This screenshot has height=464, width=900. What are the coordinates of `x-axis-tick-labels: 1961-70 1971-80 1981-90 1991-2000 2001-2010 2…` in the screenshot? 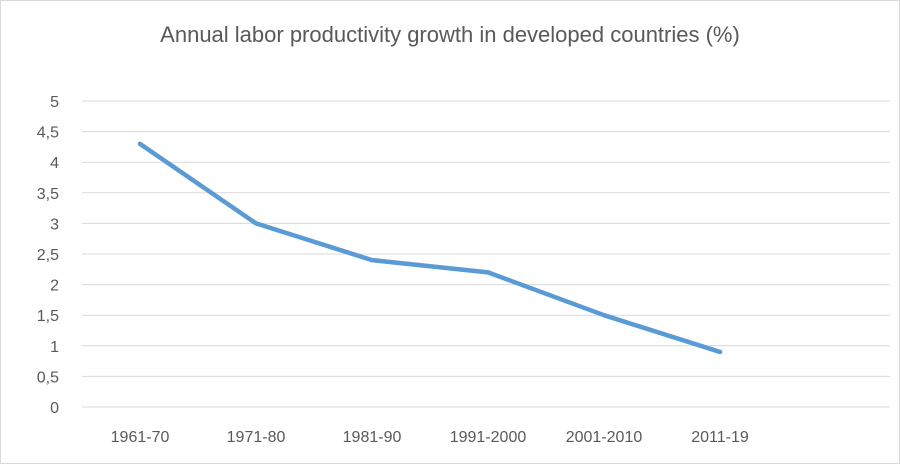 It's located at (430, 437).